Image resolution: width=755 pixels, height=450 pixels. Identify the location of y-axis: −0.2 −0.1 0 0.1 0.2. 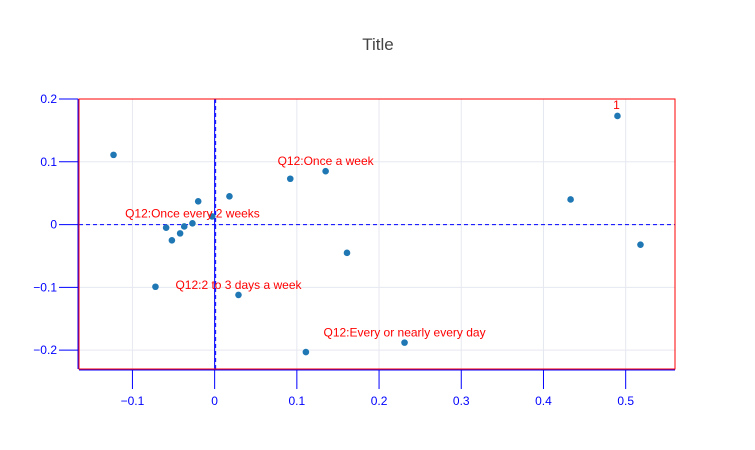
(56, 230).